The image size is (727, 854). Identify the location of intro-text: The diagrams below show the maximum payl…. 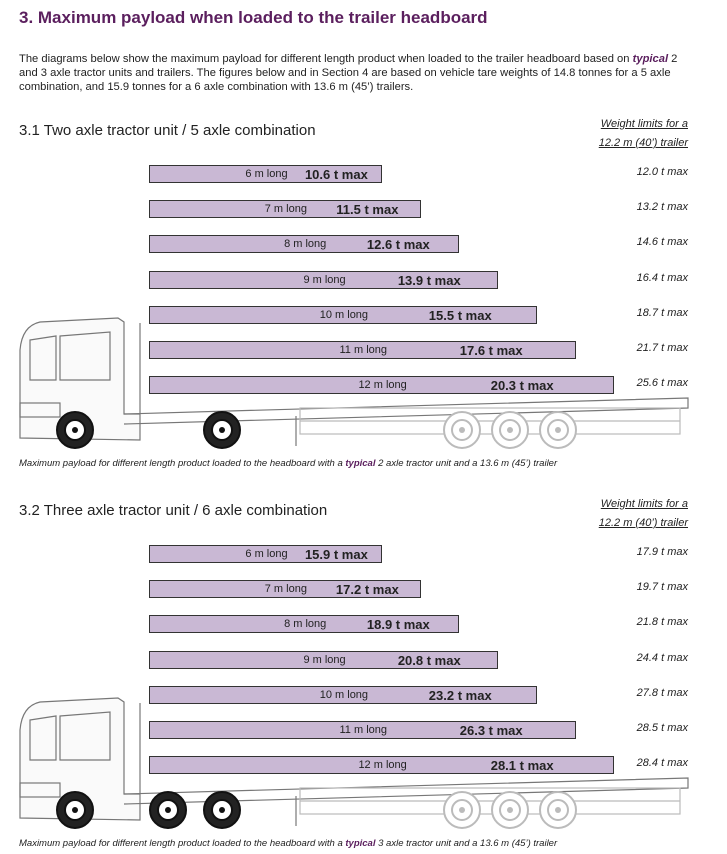
(326, 59).